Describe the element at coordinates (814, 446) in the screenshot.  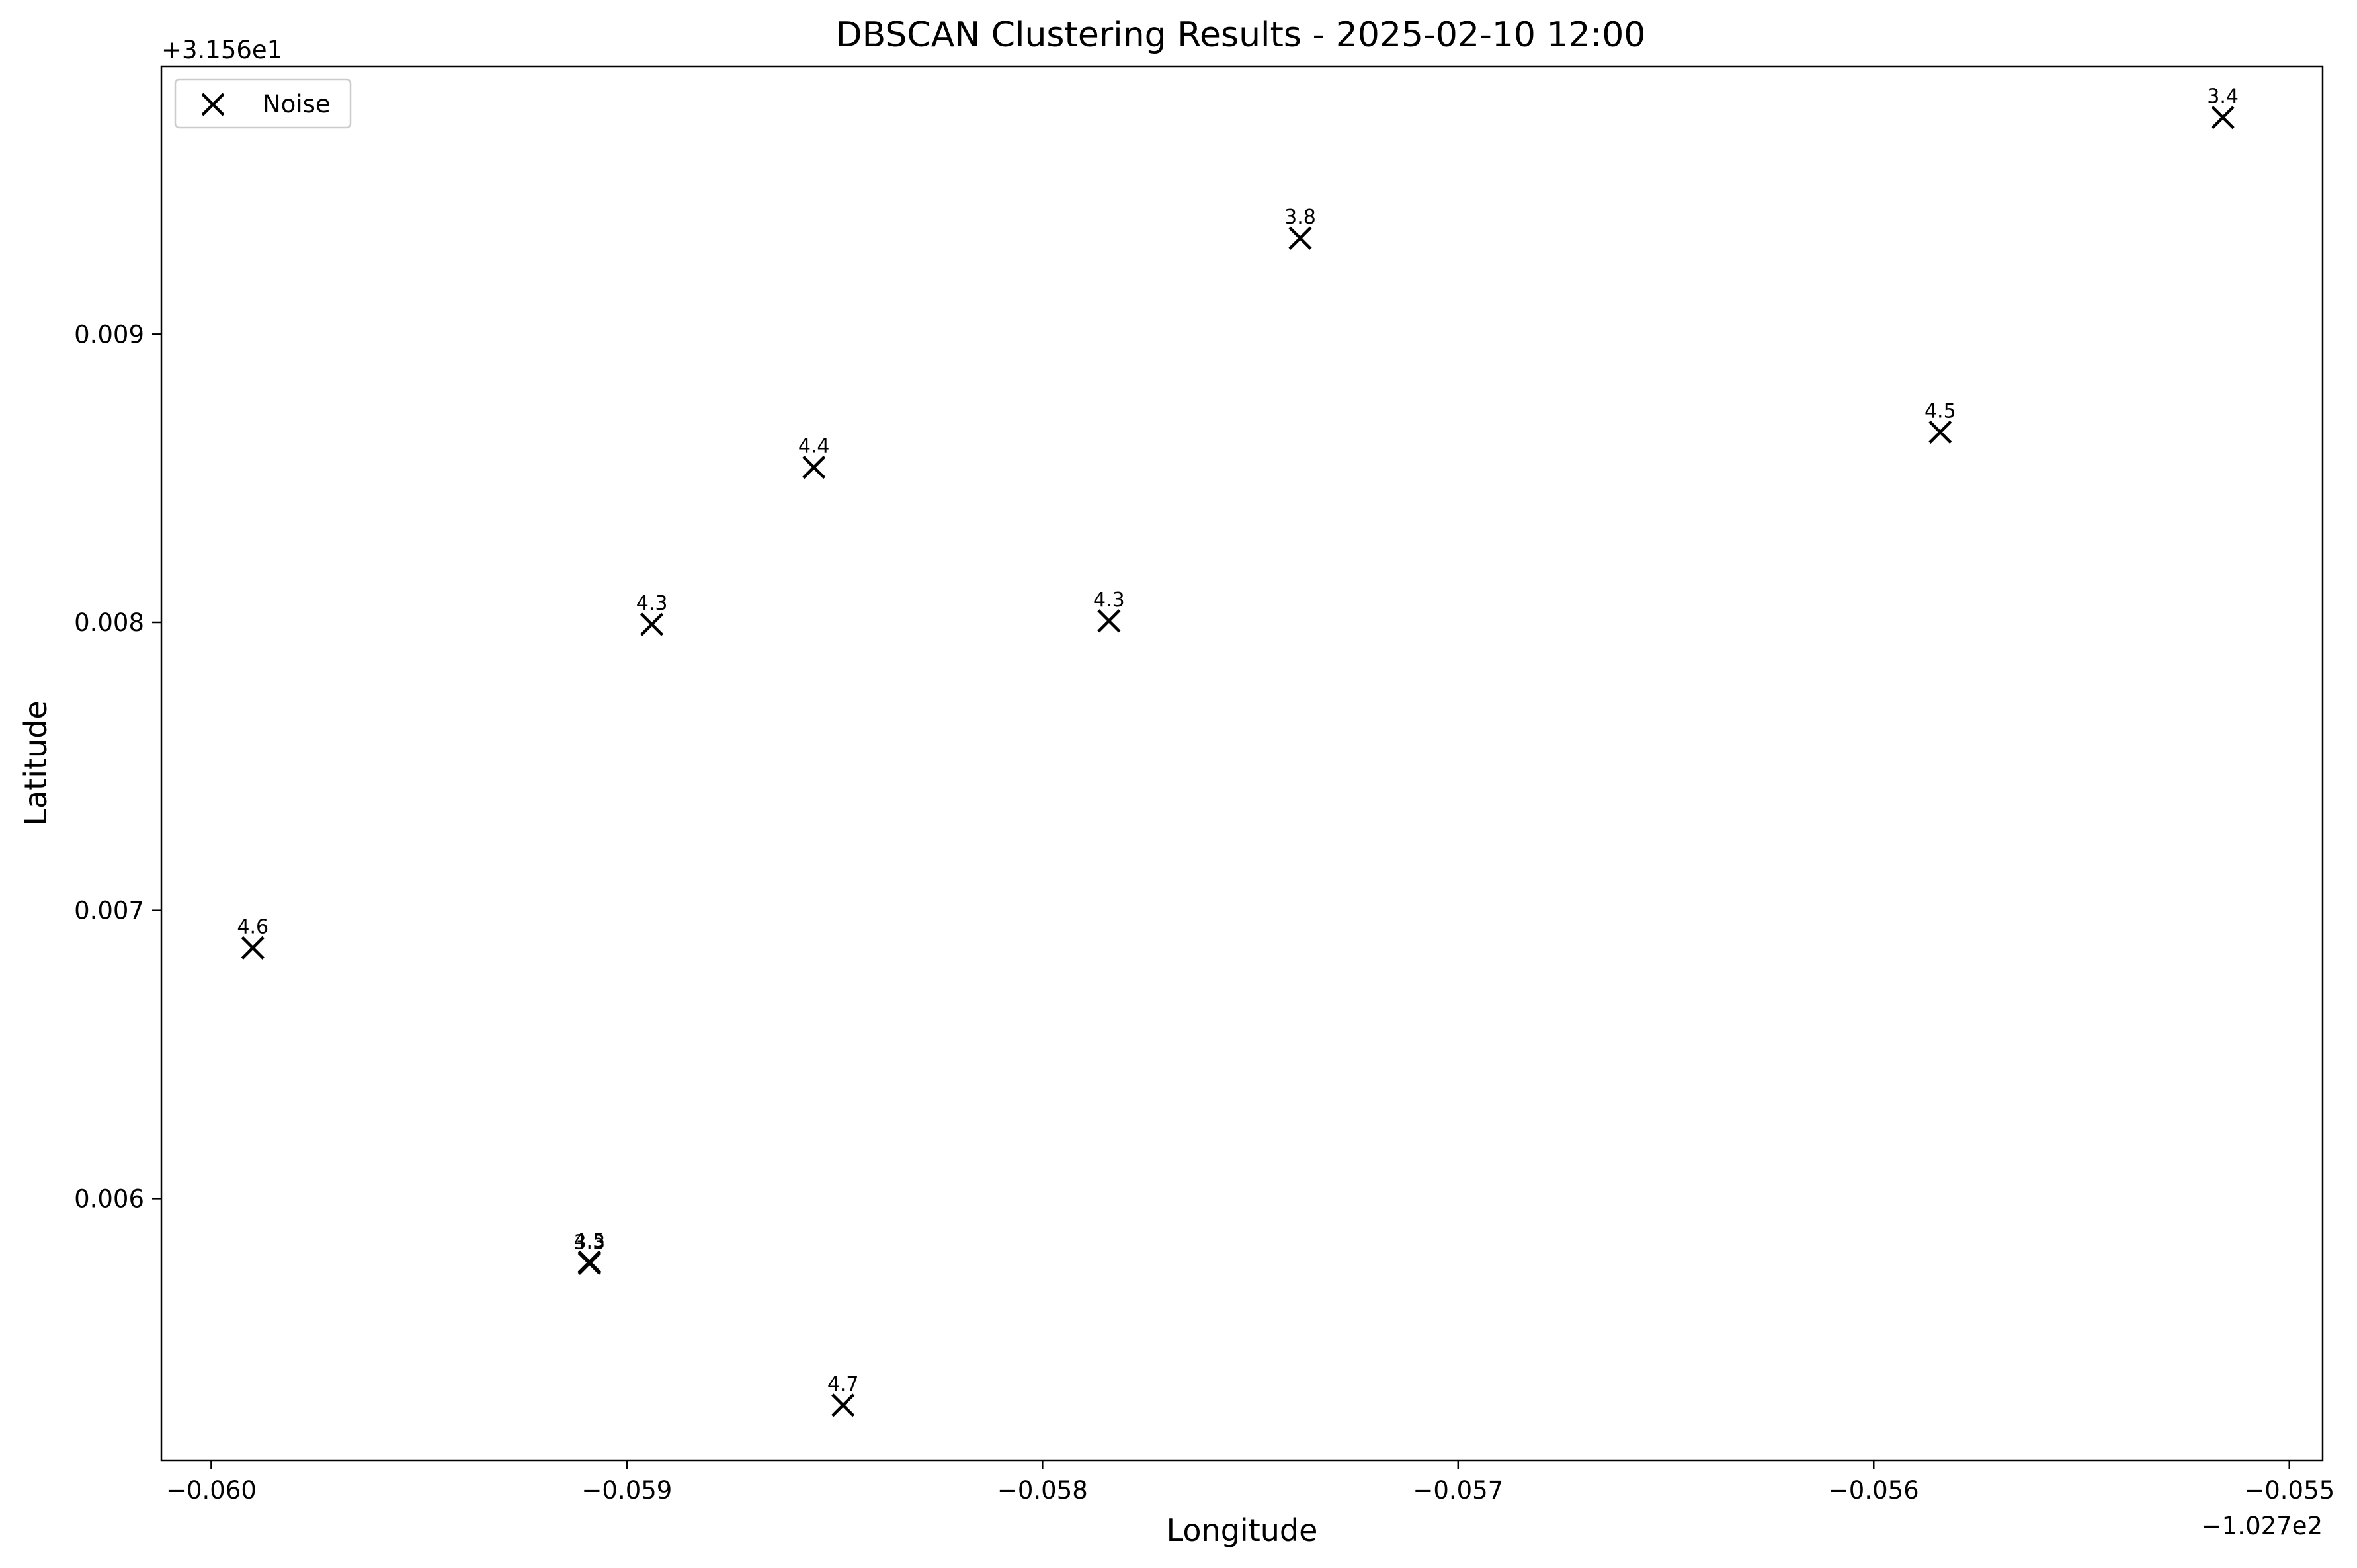
I see `data-label: 4.4` at that location.